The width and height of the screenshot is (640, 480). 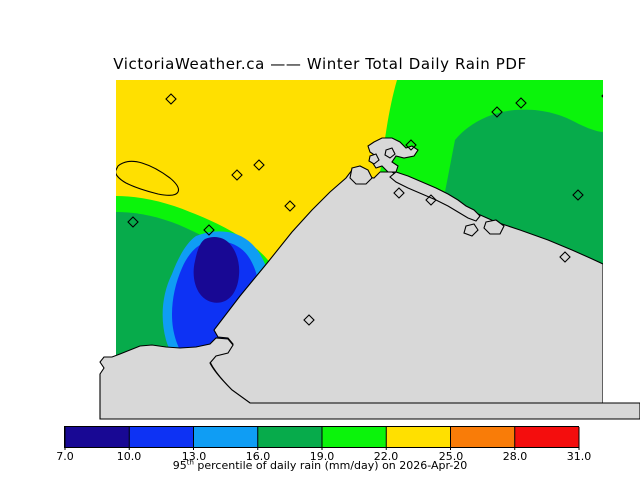 What do you see at coordinates (148, 178) in the screenshot?
I see `island-outline-west` at bounding box center [148, 178].